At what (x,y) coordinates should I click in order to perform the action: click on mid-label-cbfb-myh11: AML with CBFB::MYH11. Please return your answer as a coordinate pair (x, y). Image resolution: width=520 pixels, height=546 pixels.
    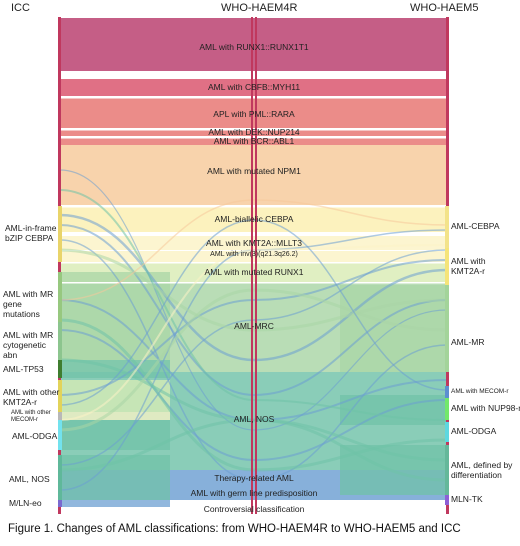
    Looking at the image, I should click on (254, 87).